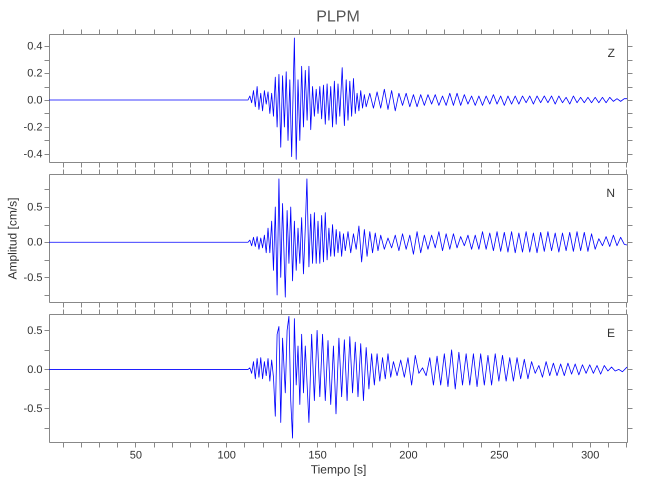 The image size is (650, 500). Describe the element at coordinates (499, 456) in the screenshot. I see `x-tick-label: 250` at that location.